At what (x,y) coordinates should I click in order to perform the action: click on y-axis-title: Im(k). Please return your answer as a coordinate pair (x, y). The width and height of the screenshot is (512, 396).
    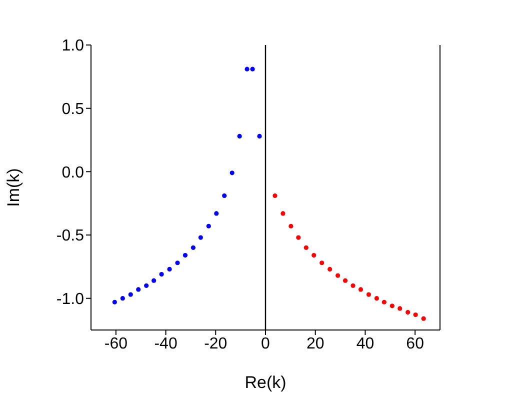
    Looking at the image, I should click on (14, 187).